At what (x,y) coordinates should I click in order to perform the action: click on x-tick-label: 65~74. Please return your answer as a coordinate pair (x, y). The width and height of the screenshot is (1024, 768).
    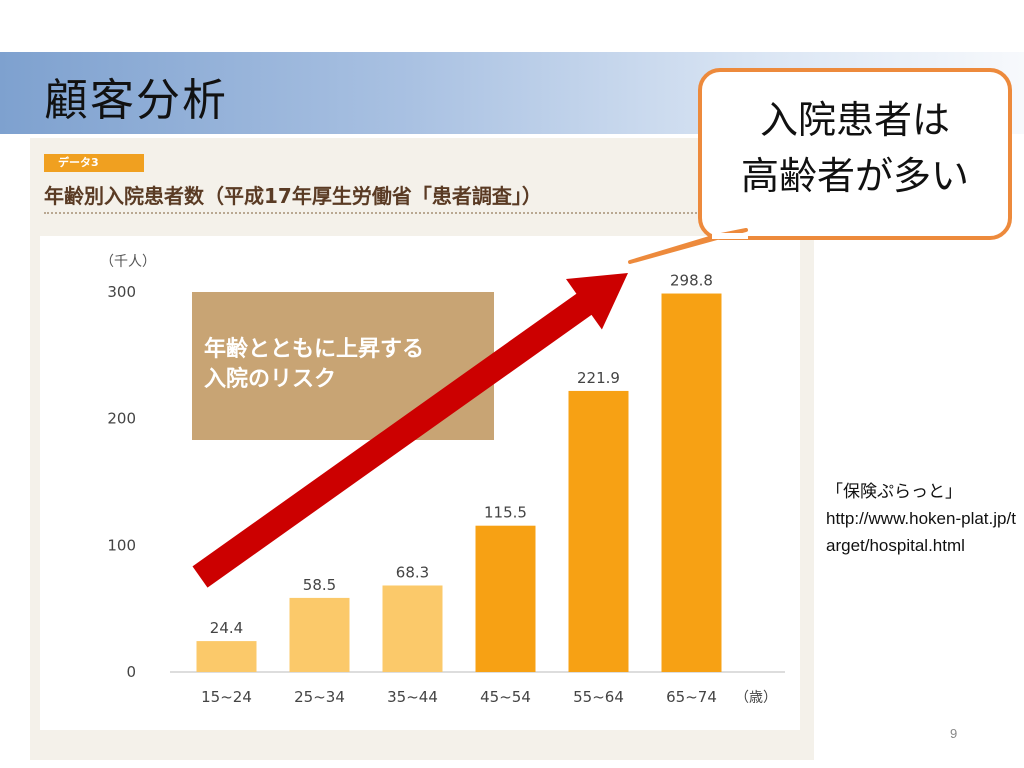
    Looking at the image, I should click on (691, 697).